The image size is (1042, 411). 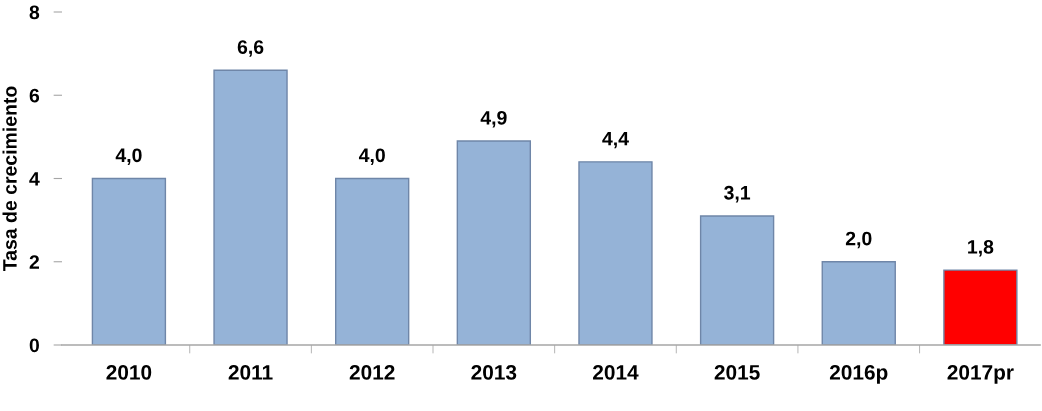 I want to click on y-tick-label: 2, so click(x=34, y=262).